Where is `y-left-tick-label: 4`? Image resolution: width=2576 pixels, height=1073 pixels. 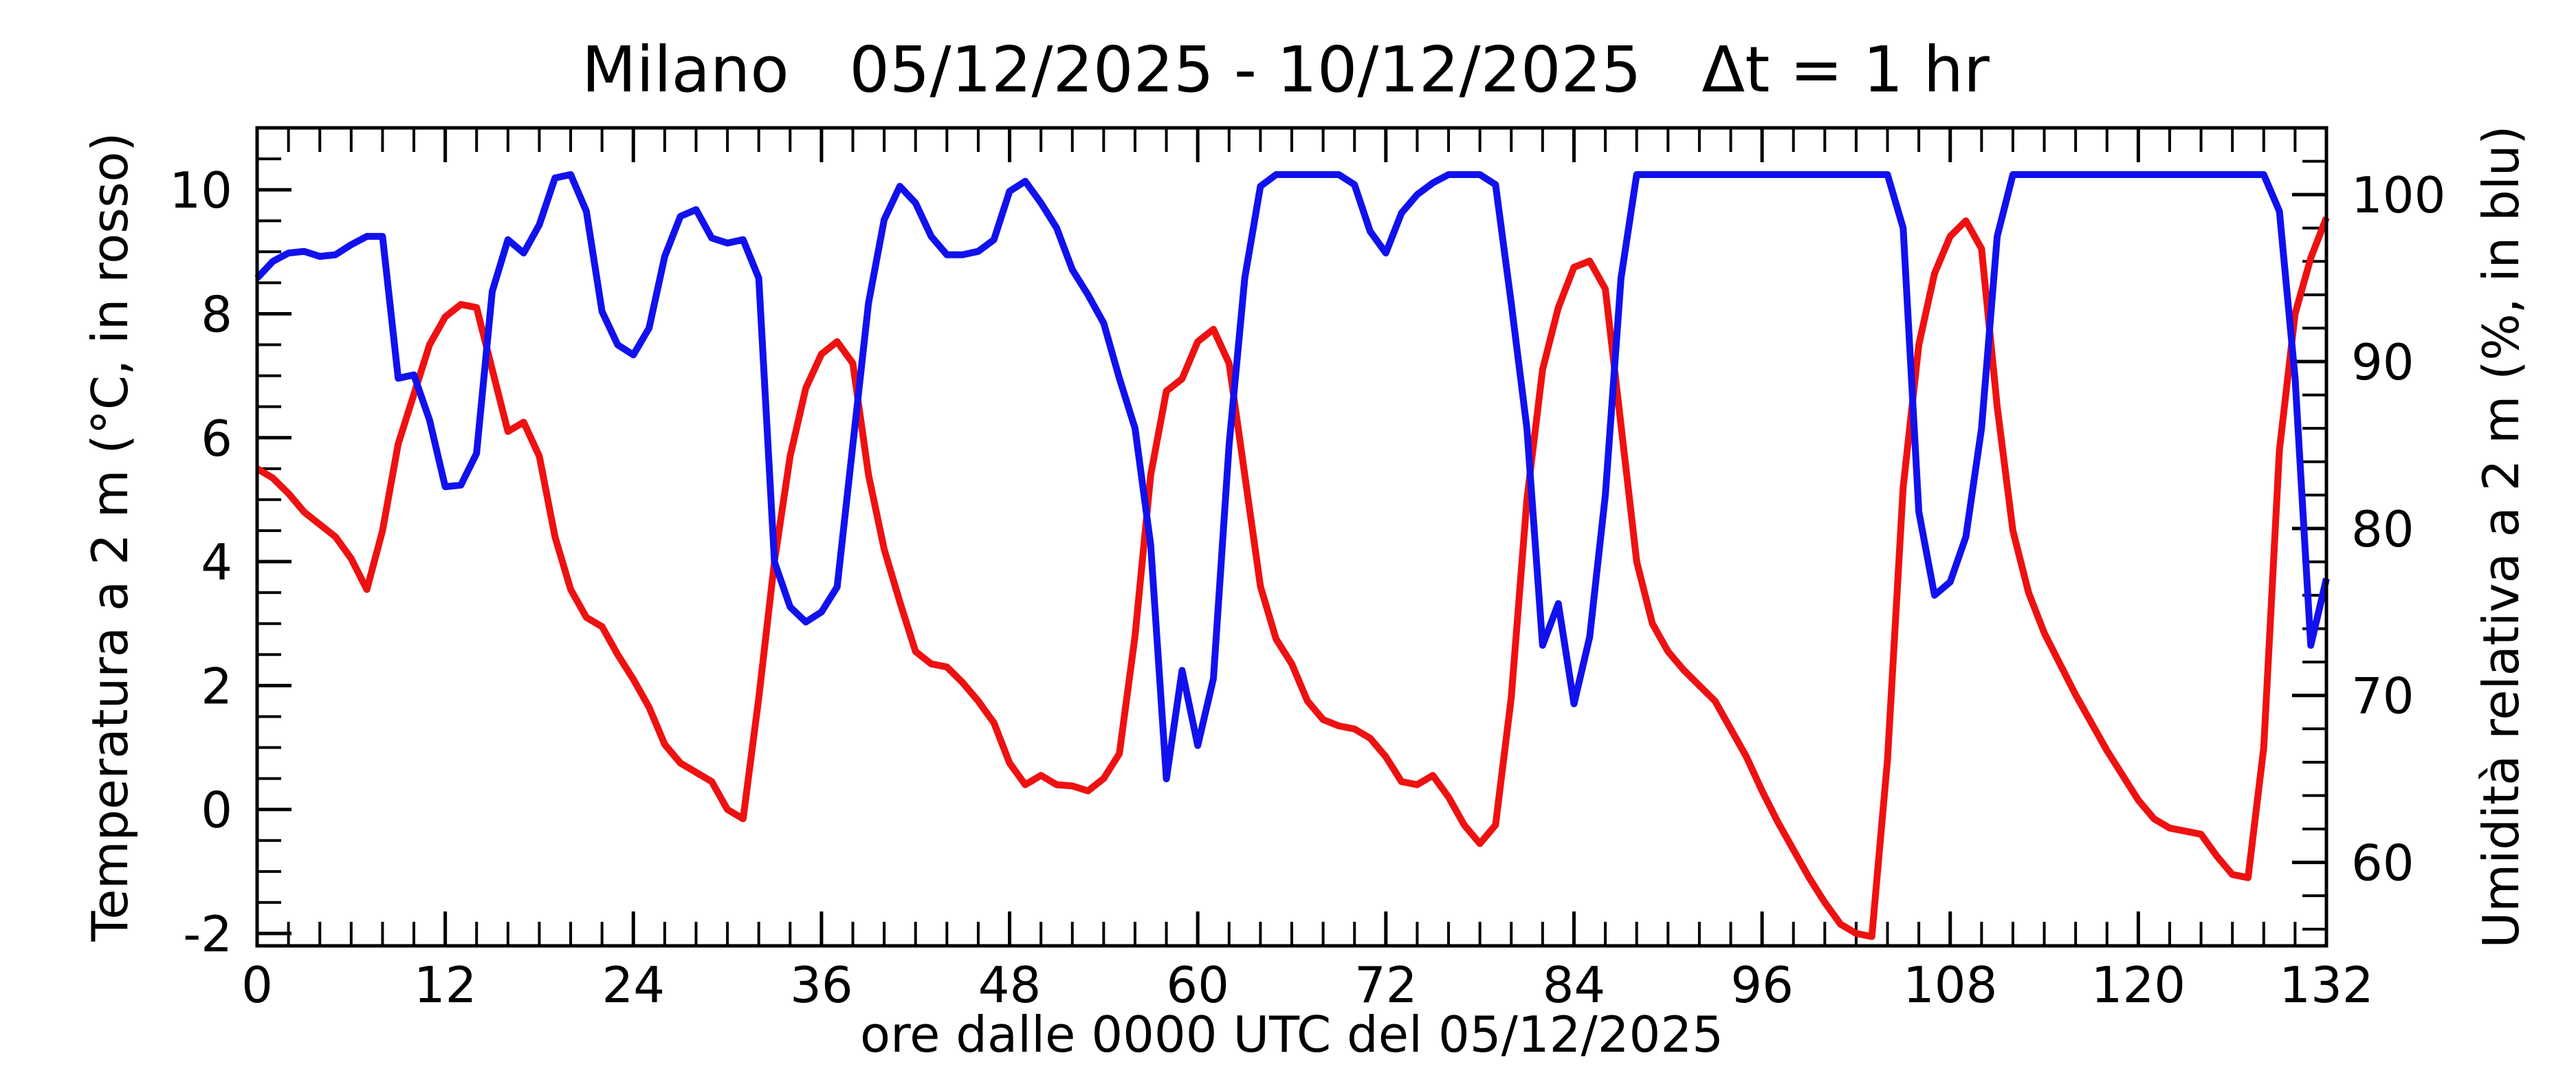 y-left-tick-label: 4 is located at coordinates (216, 562).